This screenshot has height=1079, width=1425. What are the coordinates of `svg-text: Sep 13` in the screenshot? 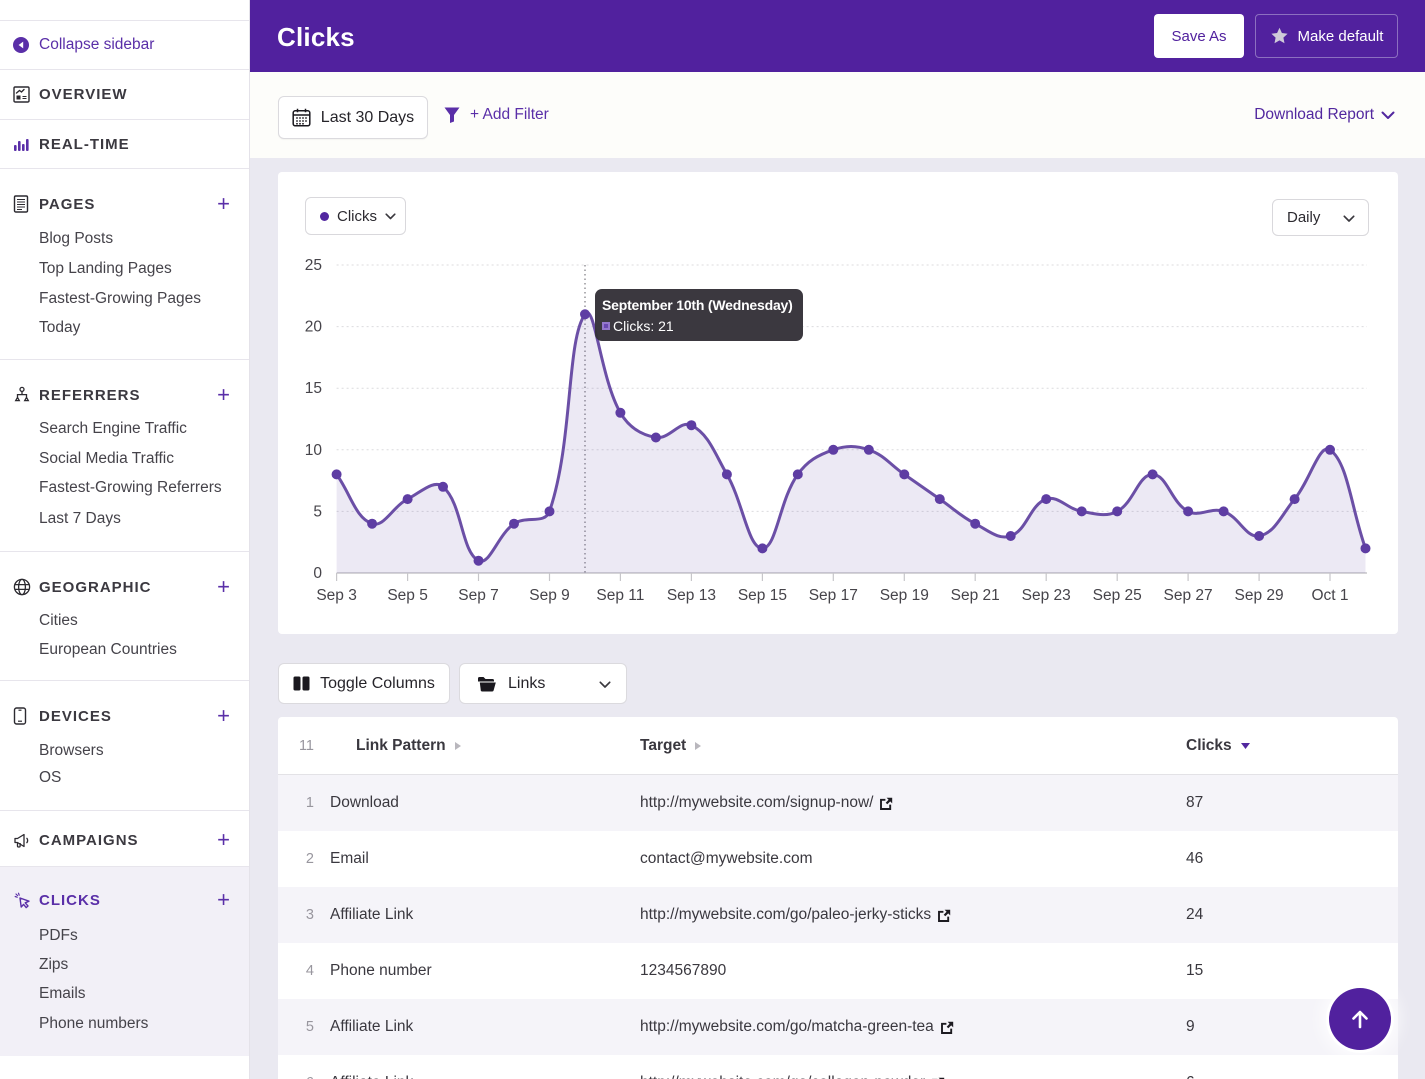 It's located at (691, 595).